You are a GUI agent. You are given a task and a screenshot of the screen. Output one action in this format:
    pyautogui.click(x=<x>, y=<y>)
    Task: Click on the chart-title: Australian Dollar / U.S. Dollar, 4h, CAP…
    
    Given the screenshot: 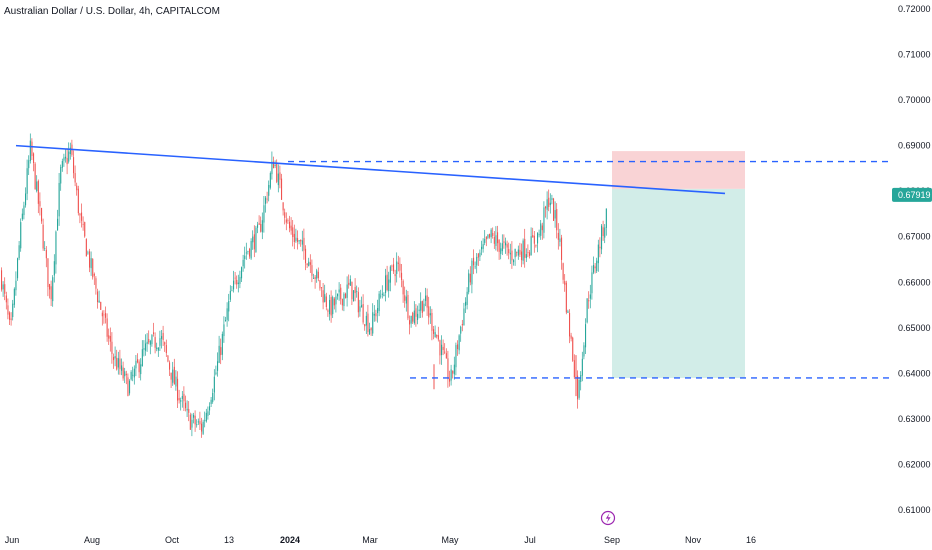 What is the action you would take?
    pyautogui.click(x=112, y=11)
    